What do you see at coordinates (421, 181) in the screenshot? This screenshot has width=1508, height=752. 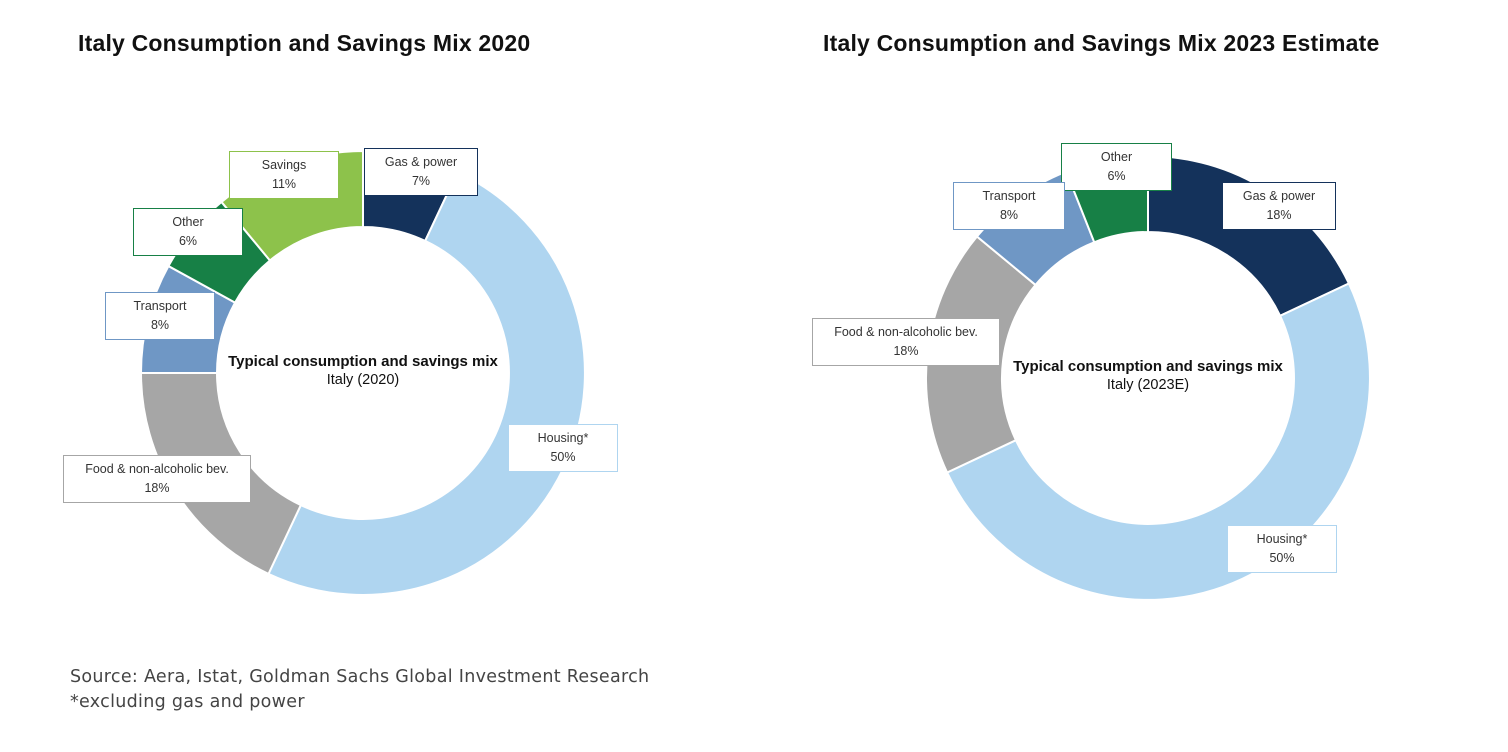 I see `slice-label-value: 7%` at bounding box center [421, 181].